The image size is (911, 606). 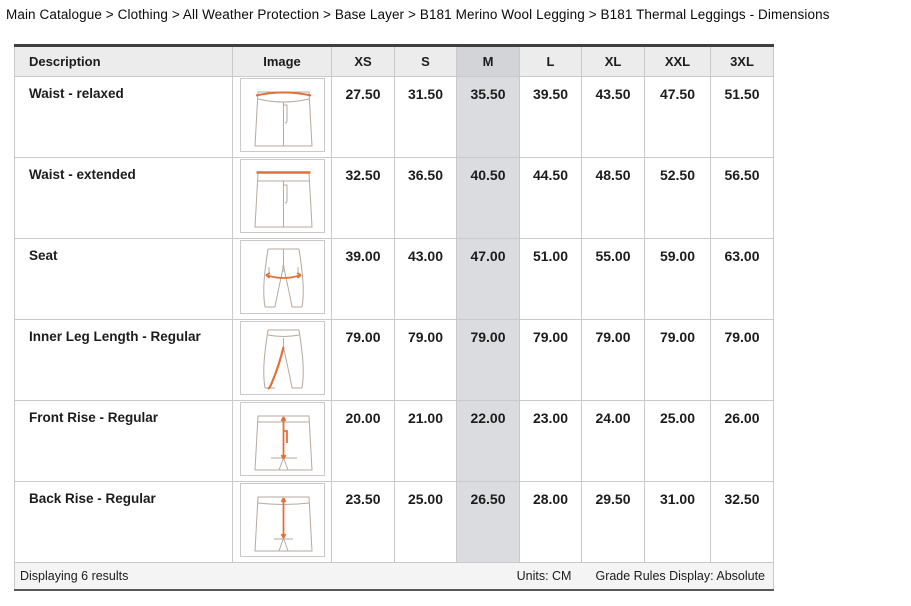 What do you see at coordinates (550, 279) in the screenshot?
I see `cell-value: 51.00` at bounding box center [550, 279].